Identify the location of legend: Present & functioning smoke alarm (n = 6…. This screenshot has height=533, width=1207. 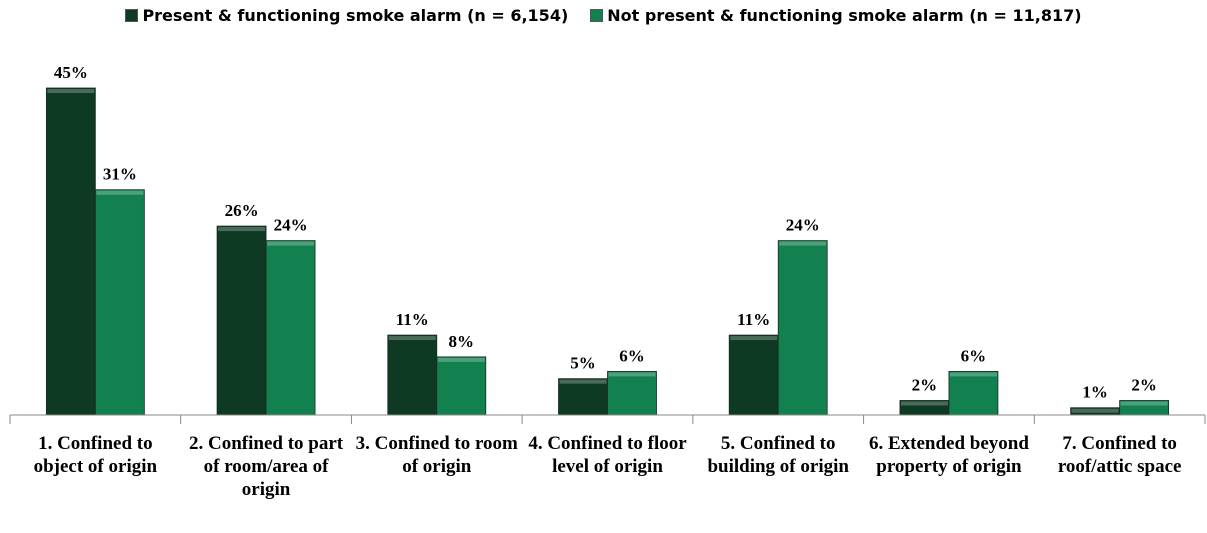
(603, 15).